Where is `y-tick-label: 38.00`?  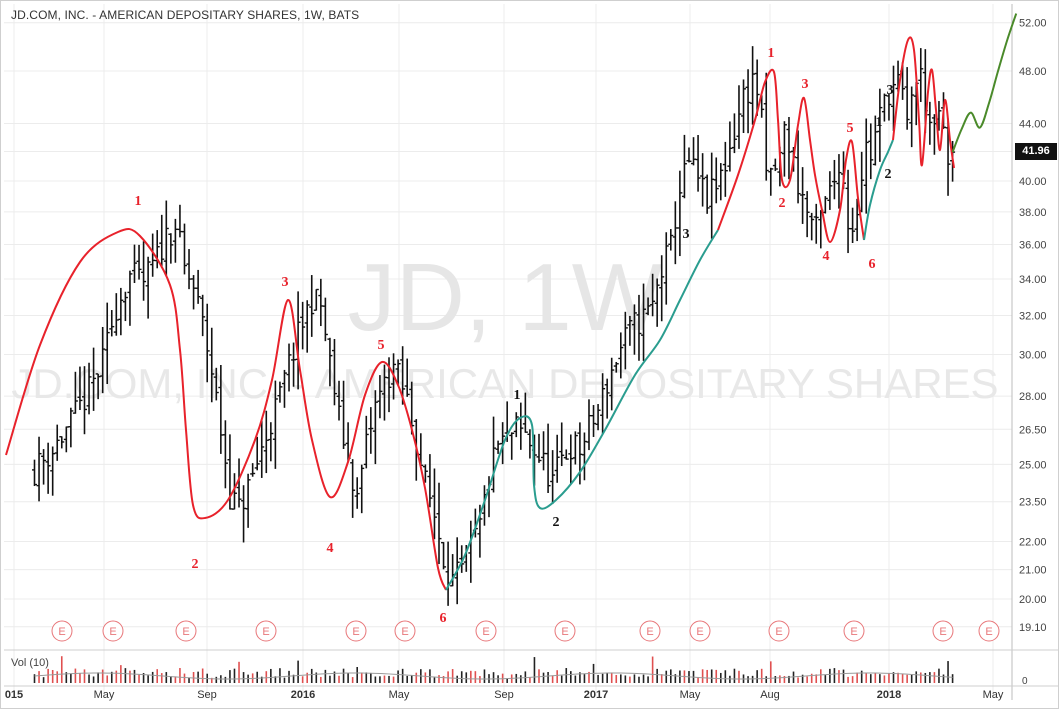
y-tick-label: 38.00 is located at coordinates (1033, 213).